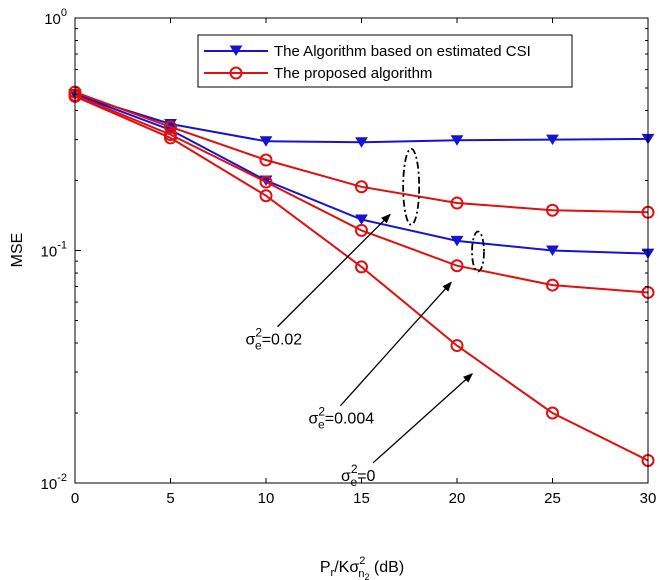 The height and width of the screenshot is (580, 660). I want to click on y-tick-label: 10⁻¹, so click(54, 250).